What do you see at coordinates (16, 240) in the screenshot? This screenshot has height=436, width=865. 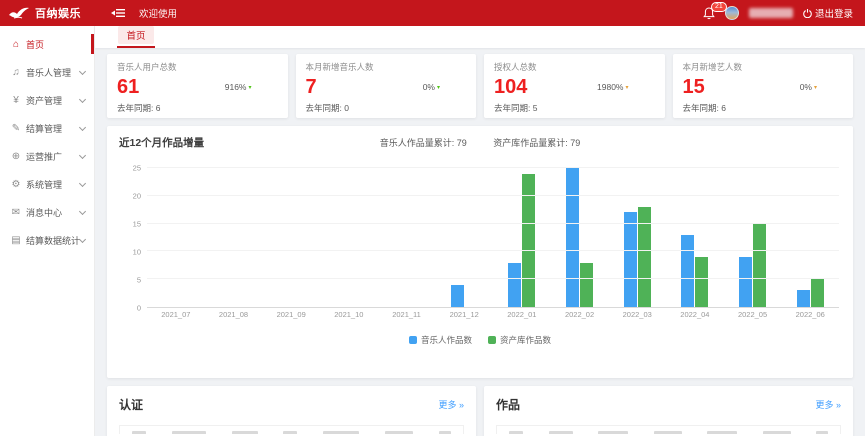 I see `stats-icon: ▤` at bounding box center [16, 240].